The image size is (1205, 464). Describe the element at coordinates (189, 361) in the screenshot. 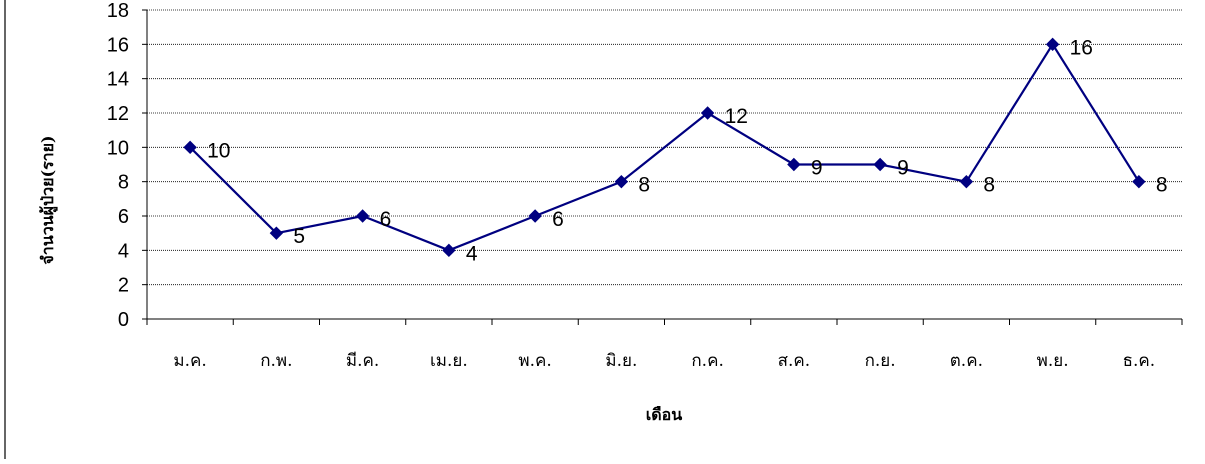

I see `x-tick-label: ม.ค.` at that location.